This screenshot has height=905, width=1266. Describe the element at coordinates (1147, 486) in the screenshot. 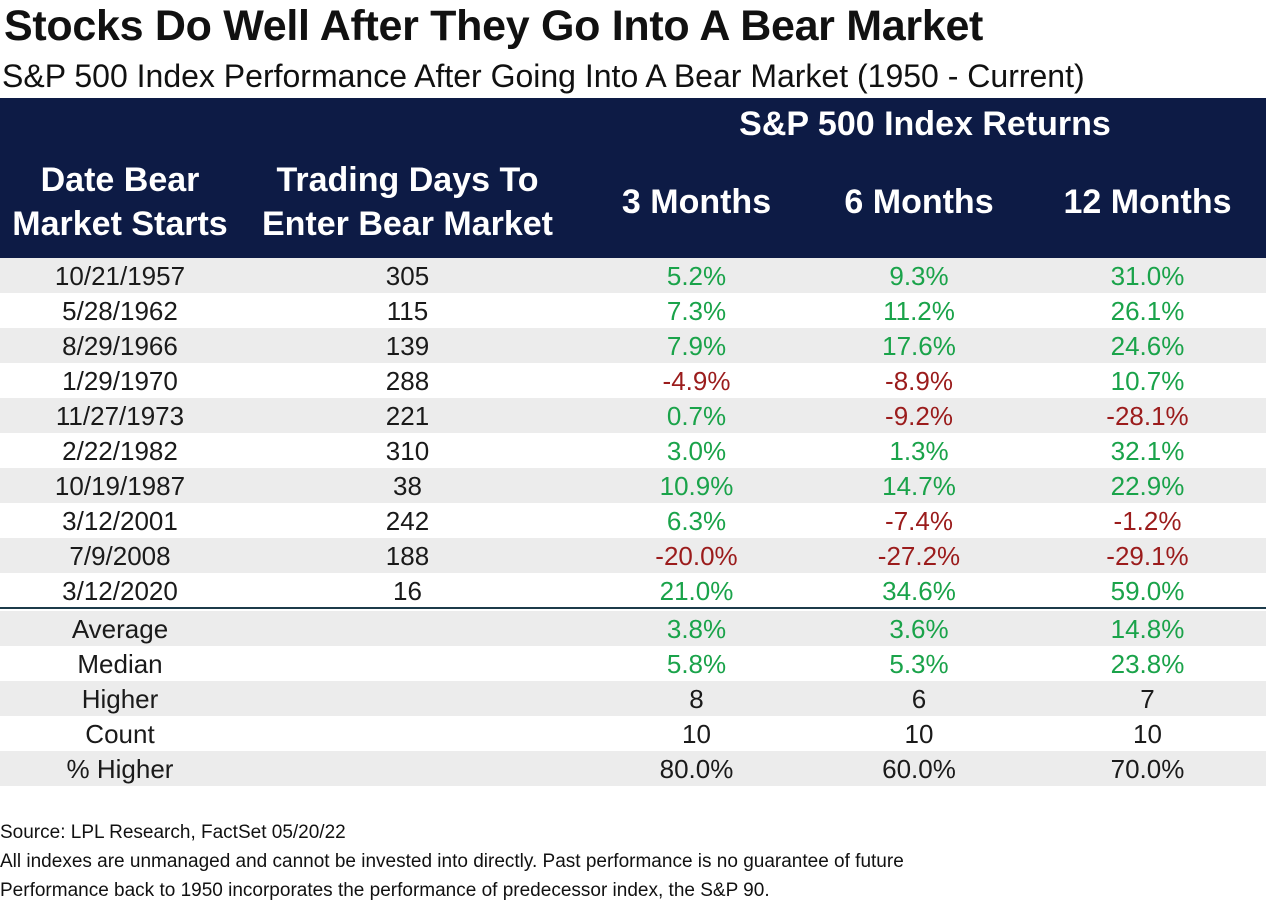

I see `cell-12-month-return: 22.9%` at that location.